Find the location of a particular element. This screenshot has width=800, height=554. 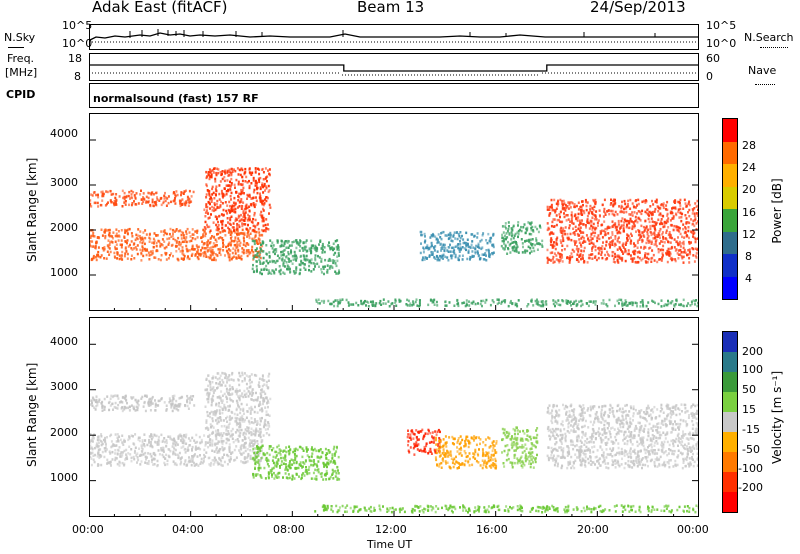

vel-ytick-4000: 4000 is located at coordinates (64, 341).